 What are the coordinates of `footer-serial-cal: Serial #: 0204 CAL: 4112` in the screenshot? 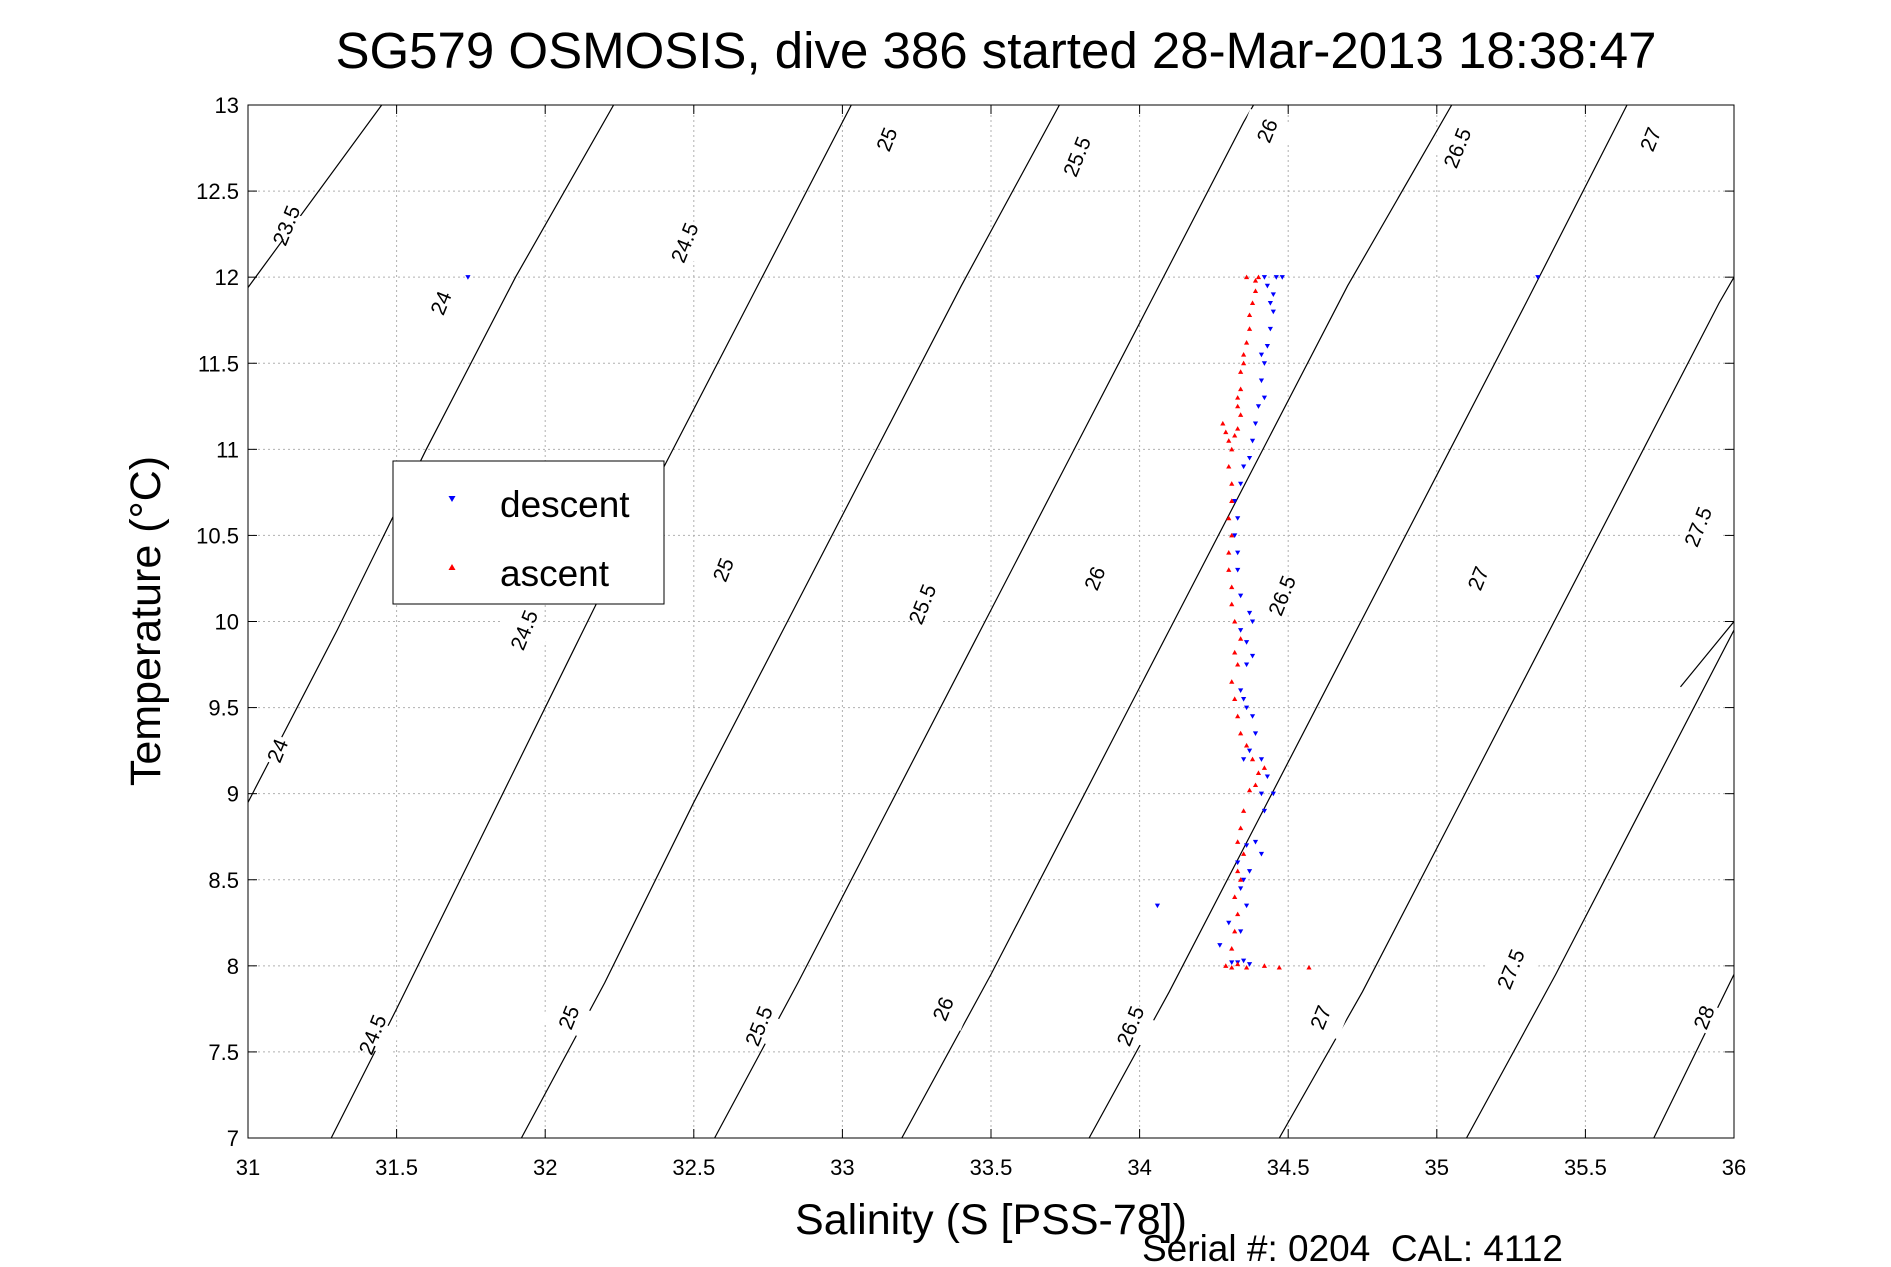 It's located at (1352, 1245).